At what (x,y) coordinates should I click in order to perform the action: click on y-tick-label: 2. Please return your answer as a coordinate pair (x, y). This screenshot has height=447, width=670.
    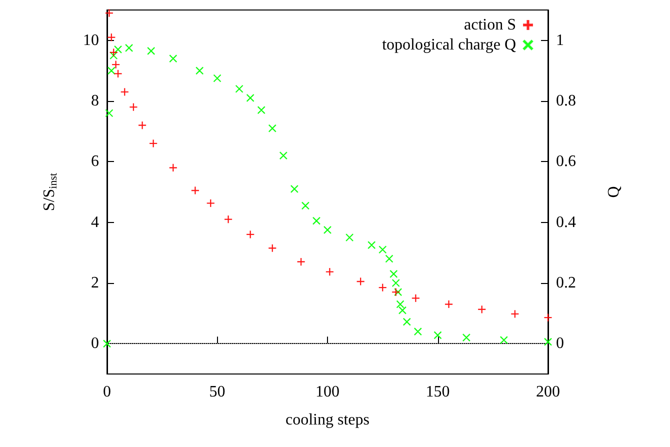
    Looking at the image, I should click on (95, 283).